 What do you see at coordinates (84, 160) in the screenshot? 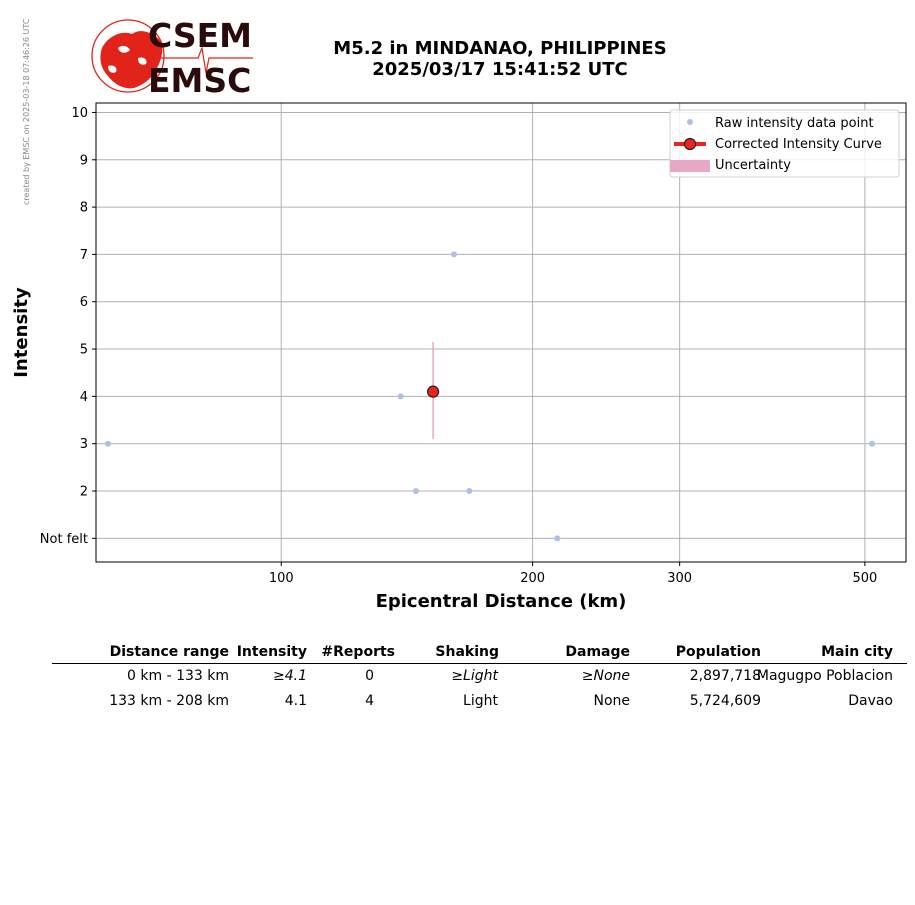
I see `y-tick-label: 9` at bounding box center [84, 160].